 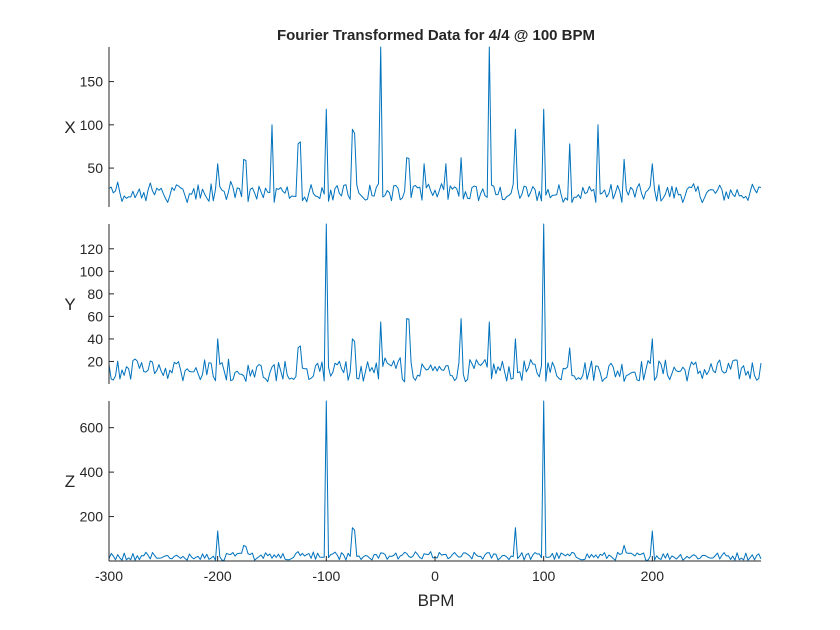 What do you see at coordinates (92, 249) in the screenshot?
I see `y-tick-label: 120` at bounding box center [92, 249].